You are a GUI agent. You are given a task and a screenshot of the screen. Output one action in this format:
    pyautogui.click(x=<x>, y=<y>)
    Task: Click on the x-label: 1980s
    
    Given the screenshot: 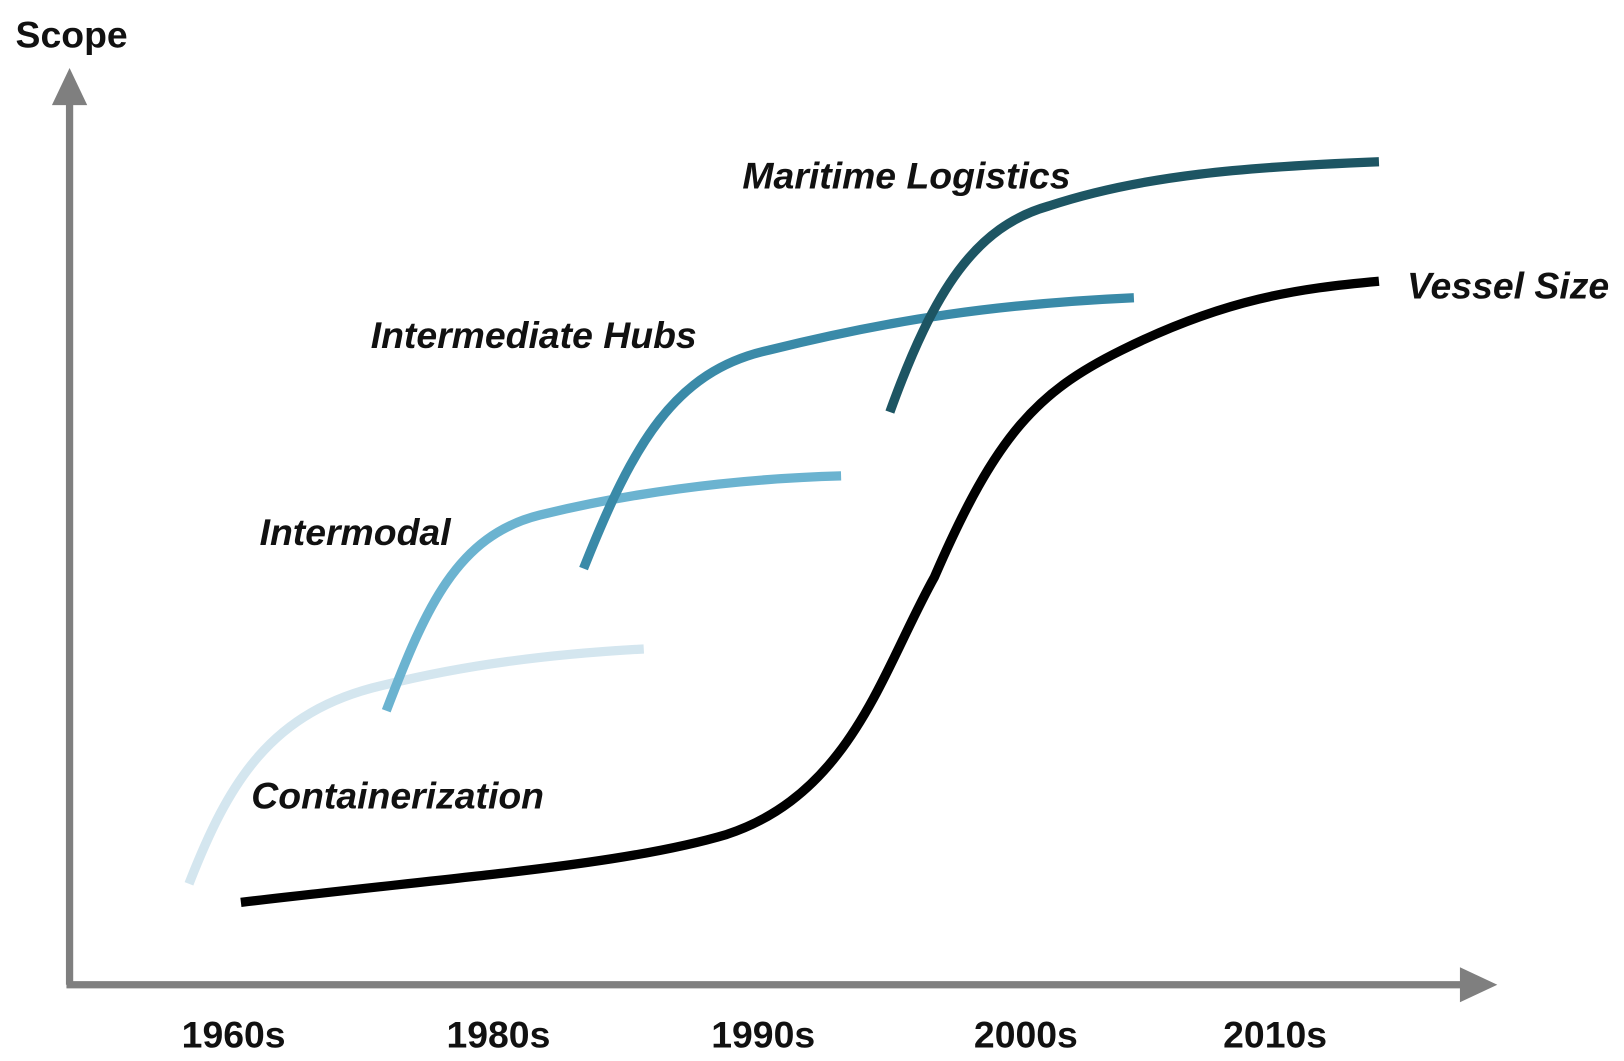 What is the action you would take?
    pyautogui.click(x=498, y=1035)
    